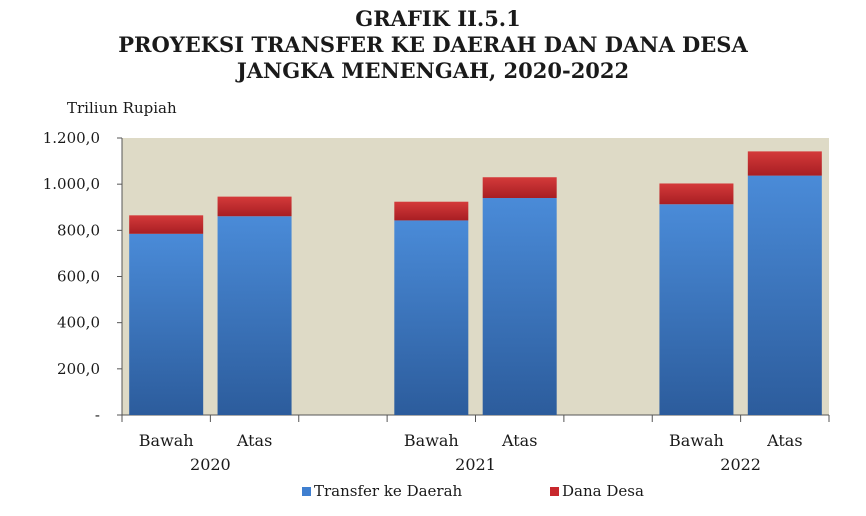 The height and width of the screenshot is (516, 866). I want to click on legend-item-transfer-ke-daerah: Transfer ke Daerah, so click(382, 491).